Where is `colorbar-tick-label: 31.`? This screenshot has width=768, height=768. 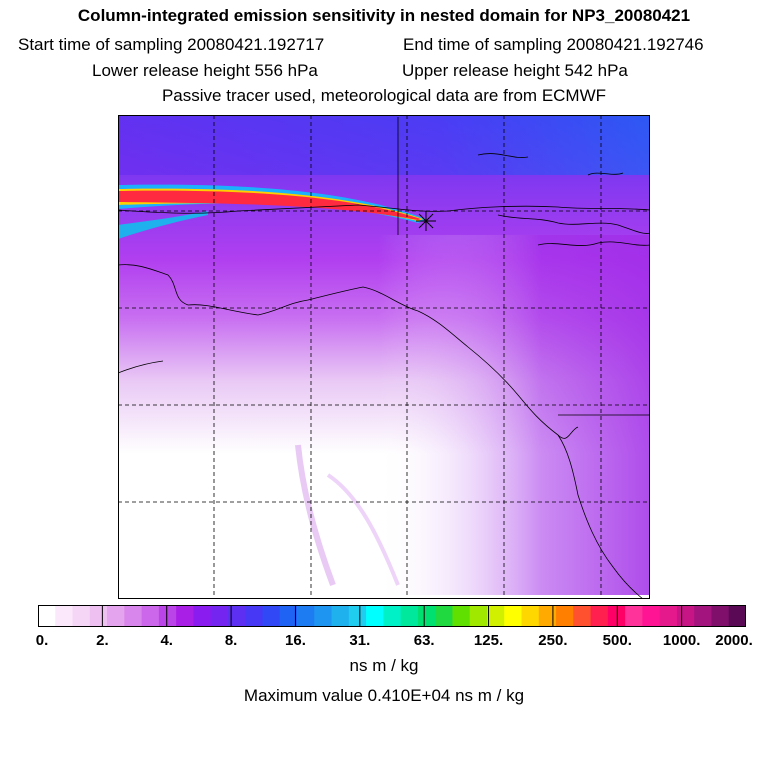 colorbar-tick-label: 31. is located at coordinates (360, 640).